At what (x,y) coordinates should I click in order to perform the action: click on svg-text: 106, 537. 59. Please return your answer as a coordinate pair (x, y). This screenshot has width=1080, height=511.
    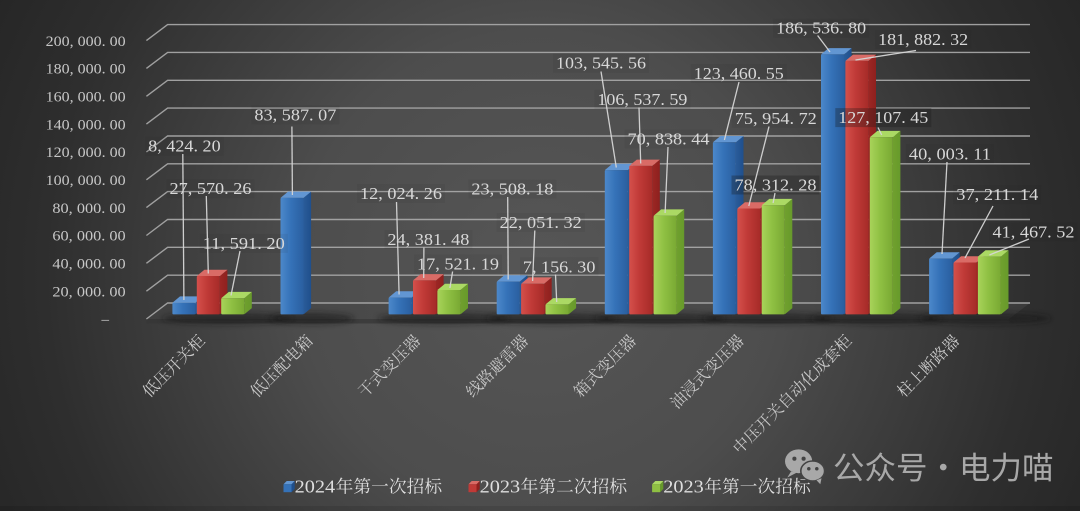
    Looking at the image, I should click on (642, 99).